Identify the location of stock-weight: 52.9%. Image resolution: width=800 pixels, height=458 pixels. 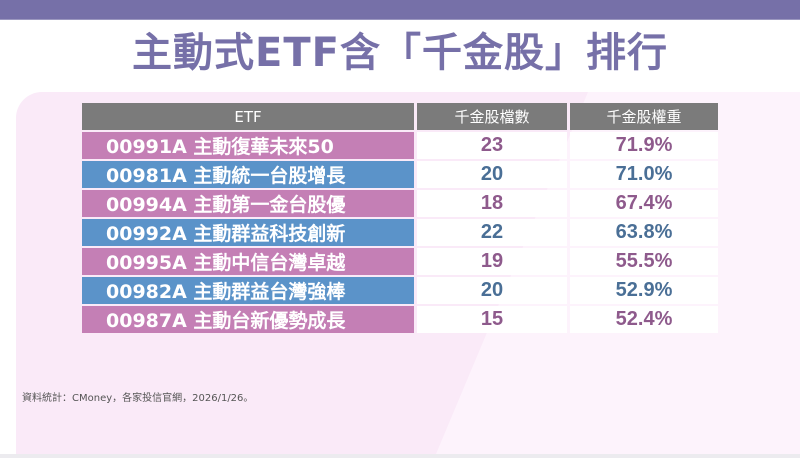
(644, 290).